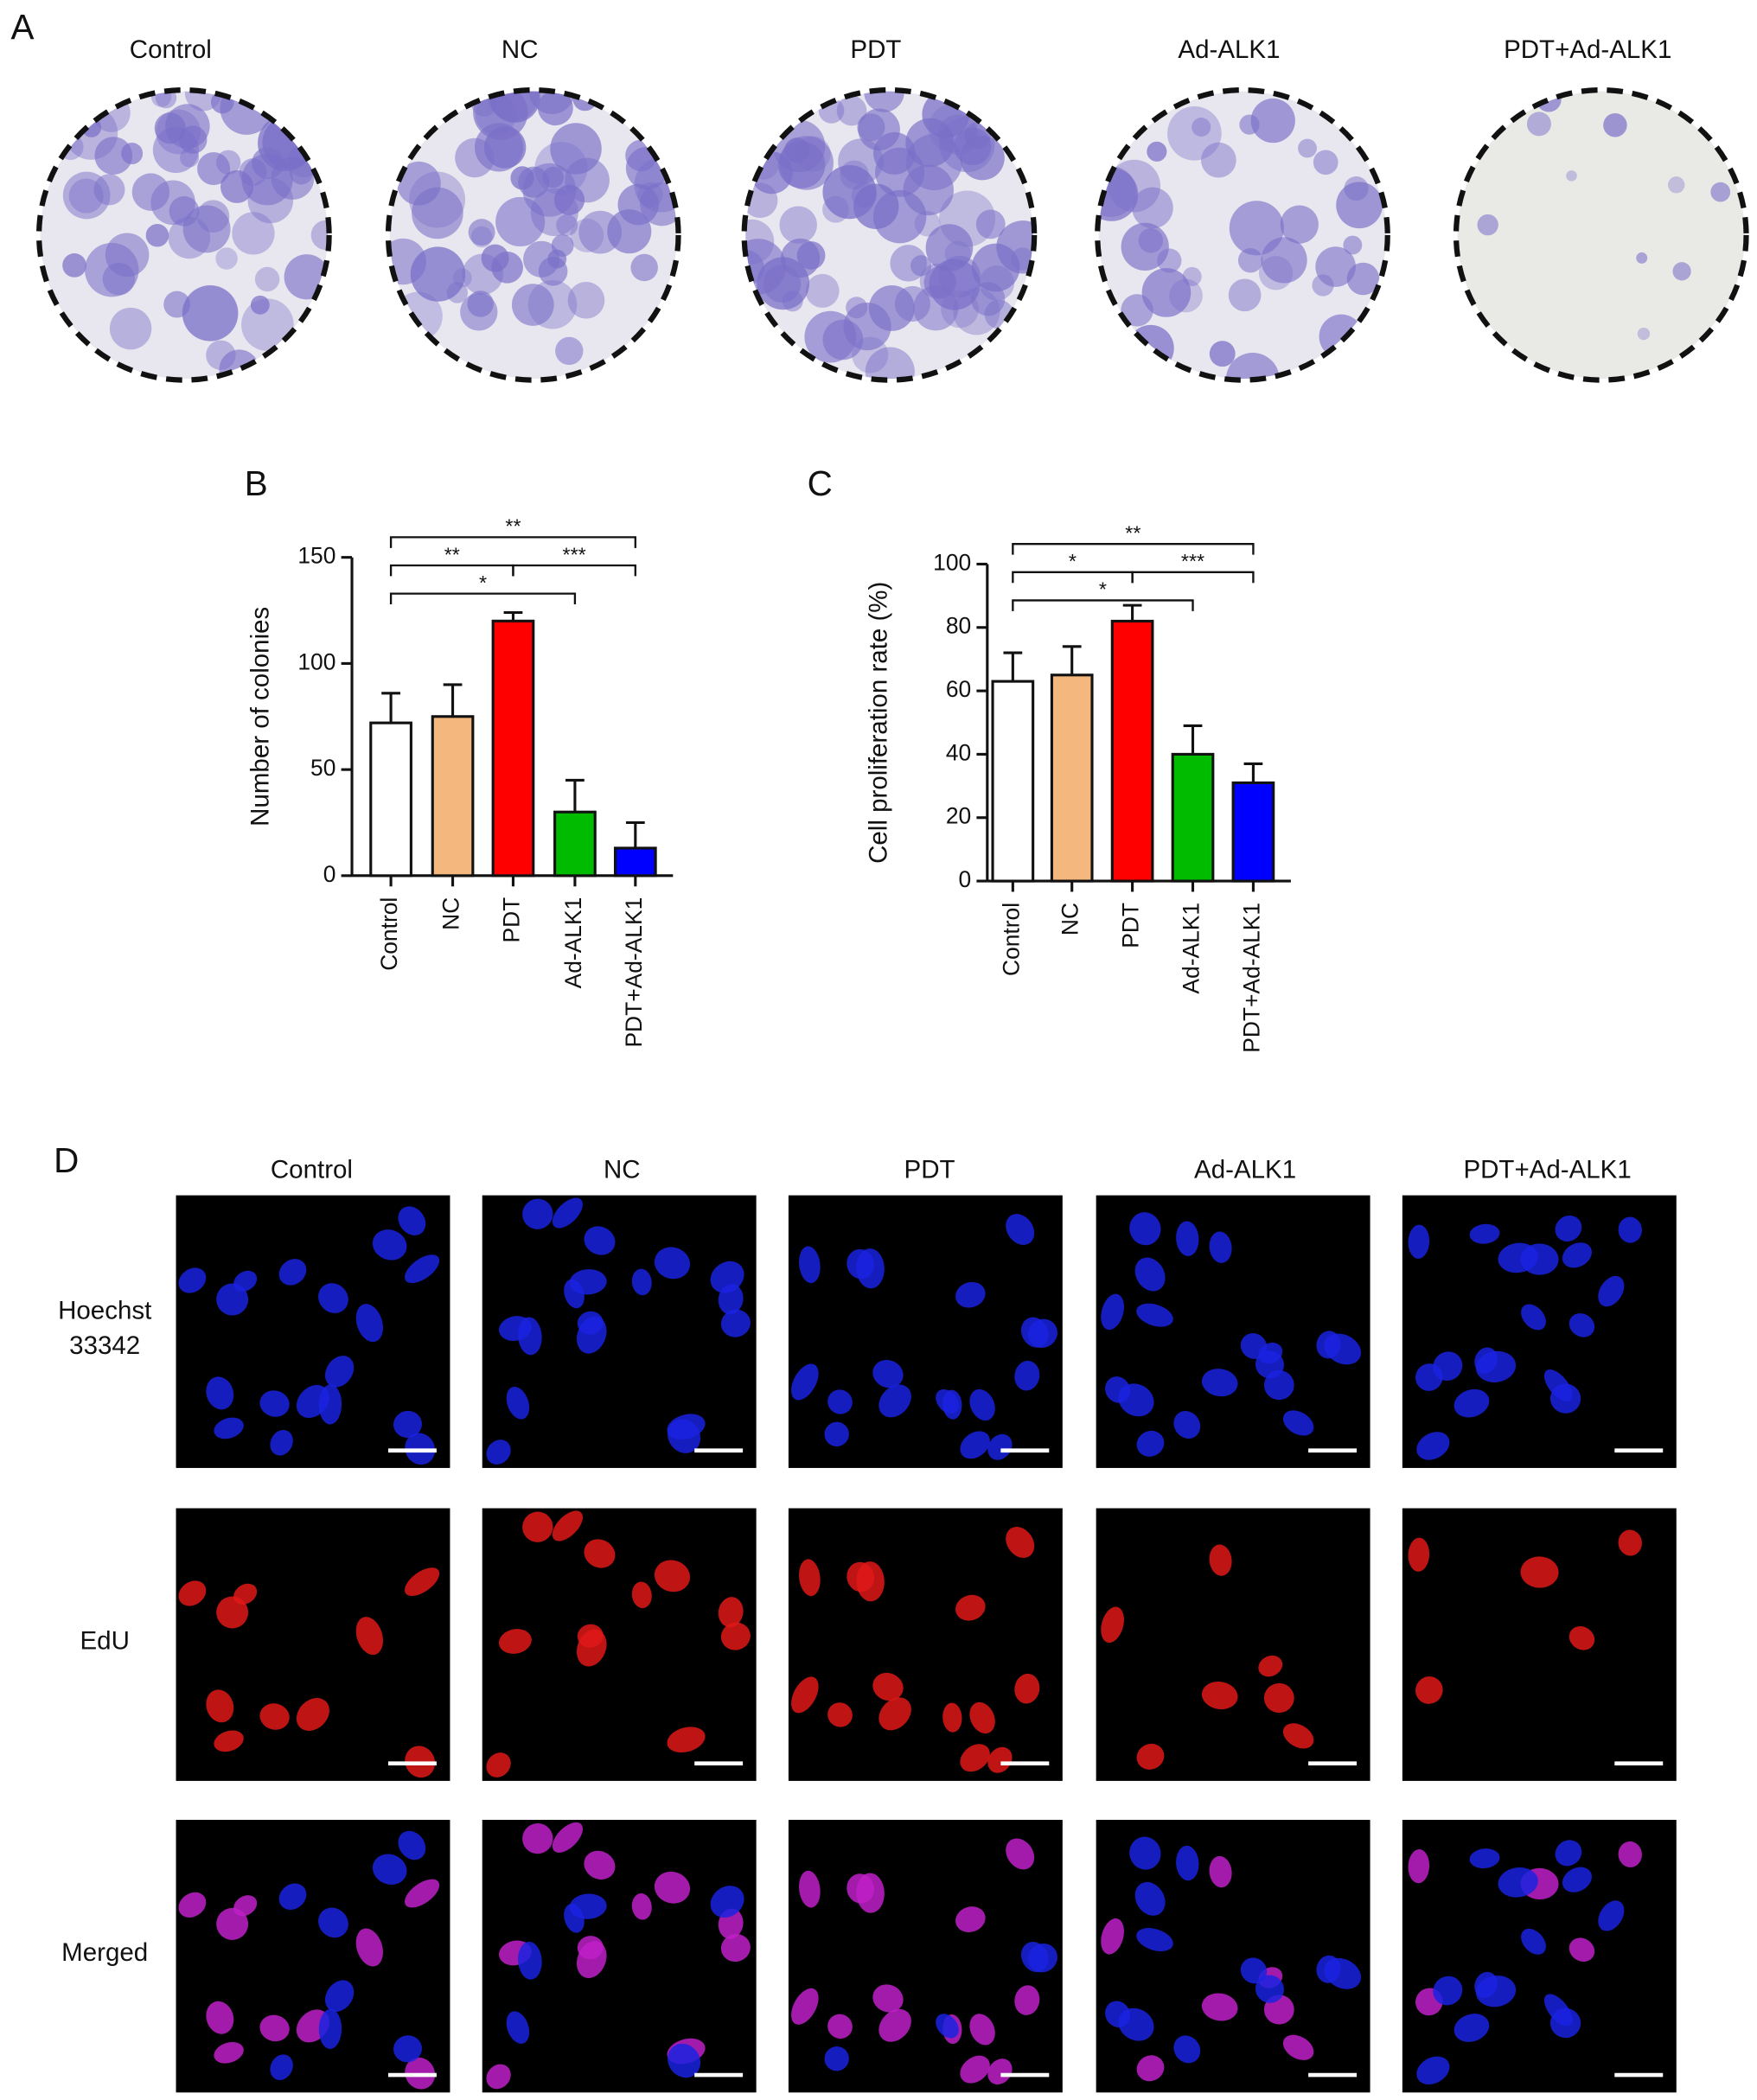 The width and height of the screenshot is (1757, 2100). What do you see at coordinates (889, 236) in the screenshot?
I see `plate` at bounding box center [889, 236].